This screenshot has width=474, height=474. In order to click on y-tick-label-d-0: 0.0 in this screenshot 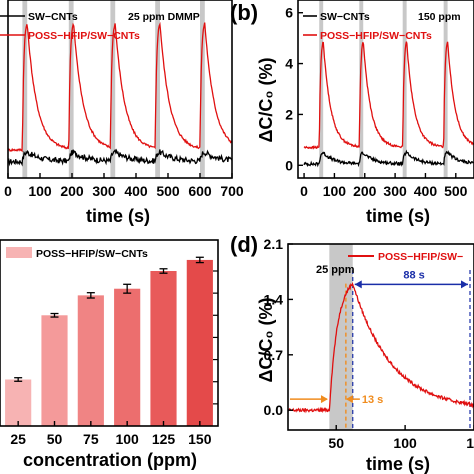, I will do `click(274, 410)`.